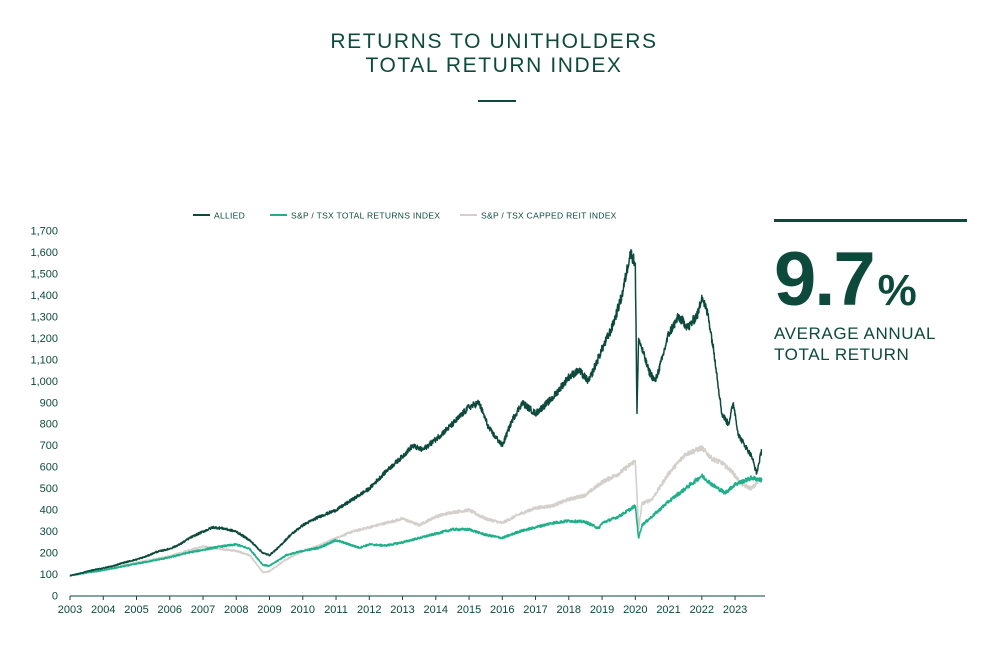  What do you see at coordinates (602, 610) in the screenshot?
I see `x-tick-label: 2019` at bounding box center [602, 610].